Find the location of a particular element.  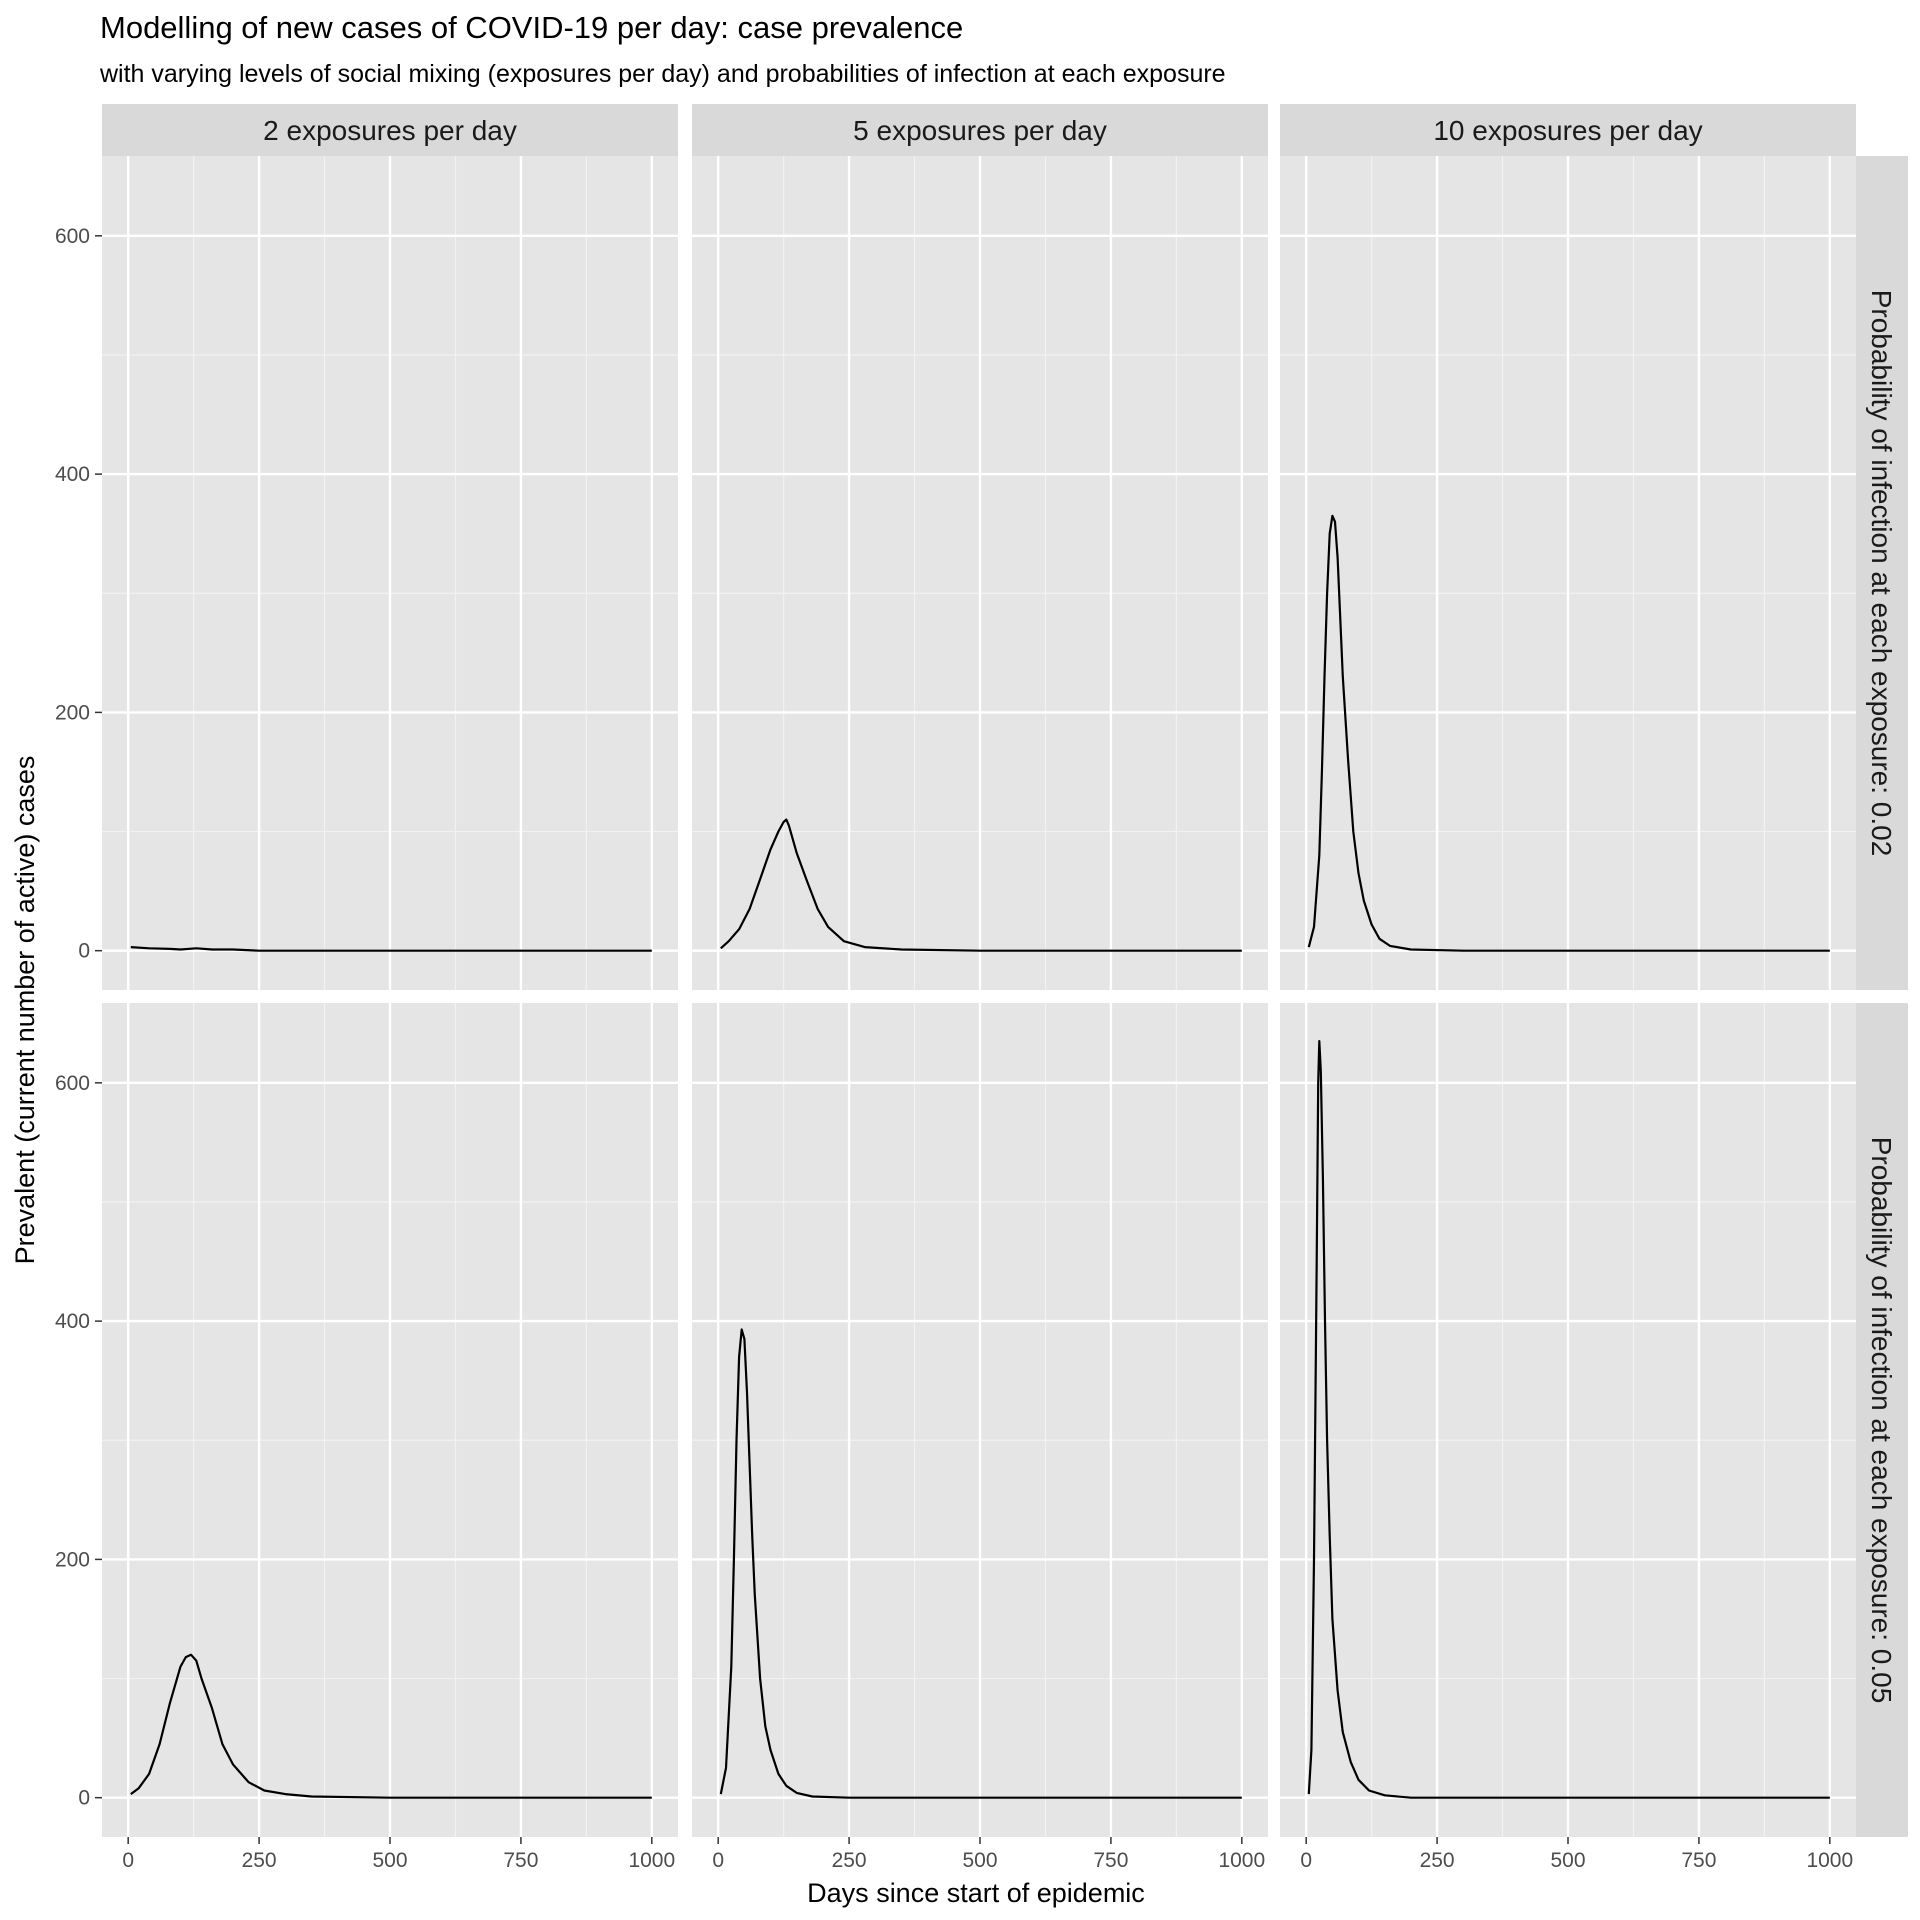

column-strip-label: 5 exposures per day is located at coordinates (980, 130).